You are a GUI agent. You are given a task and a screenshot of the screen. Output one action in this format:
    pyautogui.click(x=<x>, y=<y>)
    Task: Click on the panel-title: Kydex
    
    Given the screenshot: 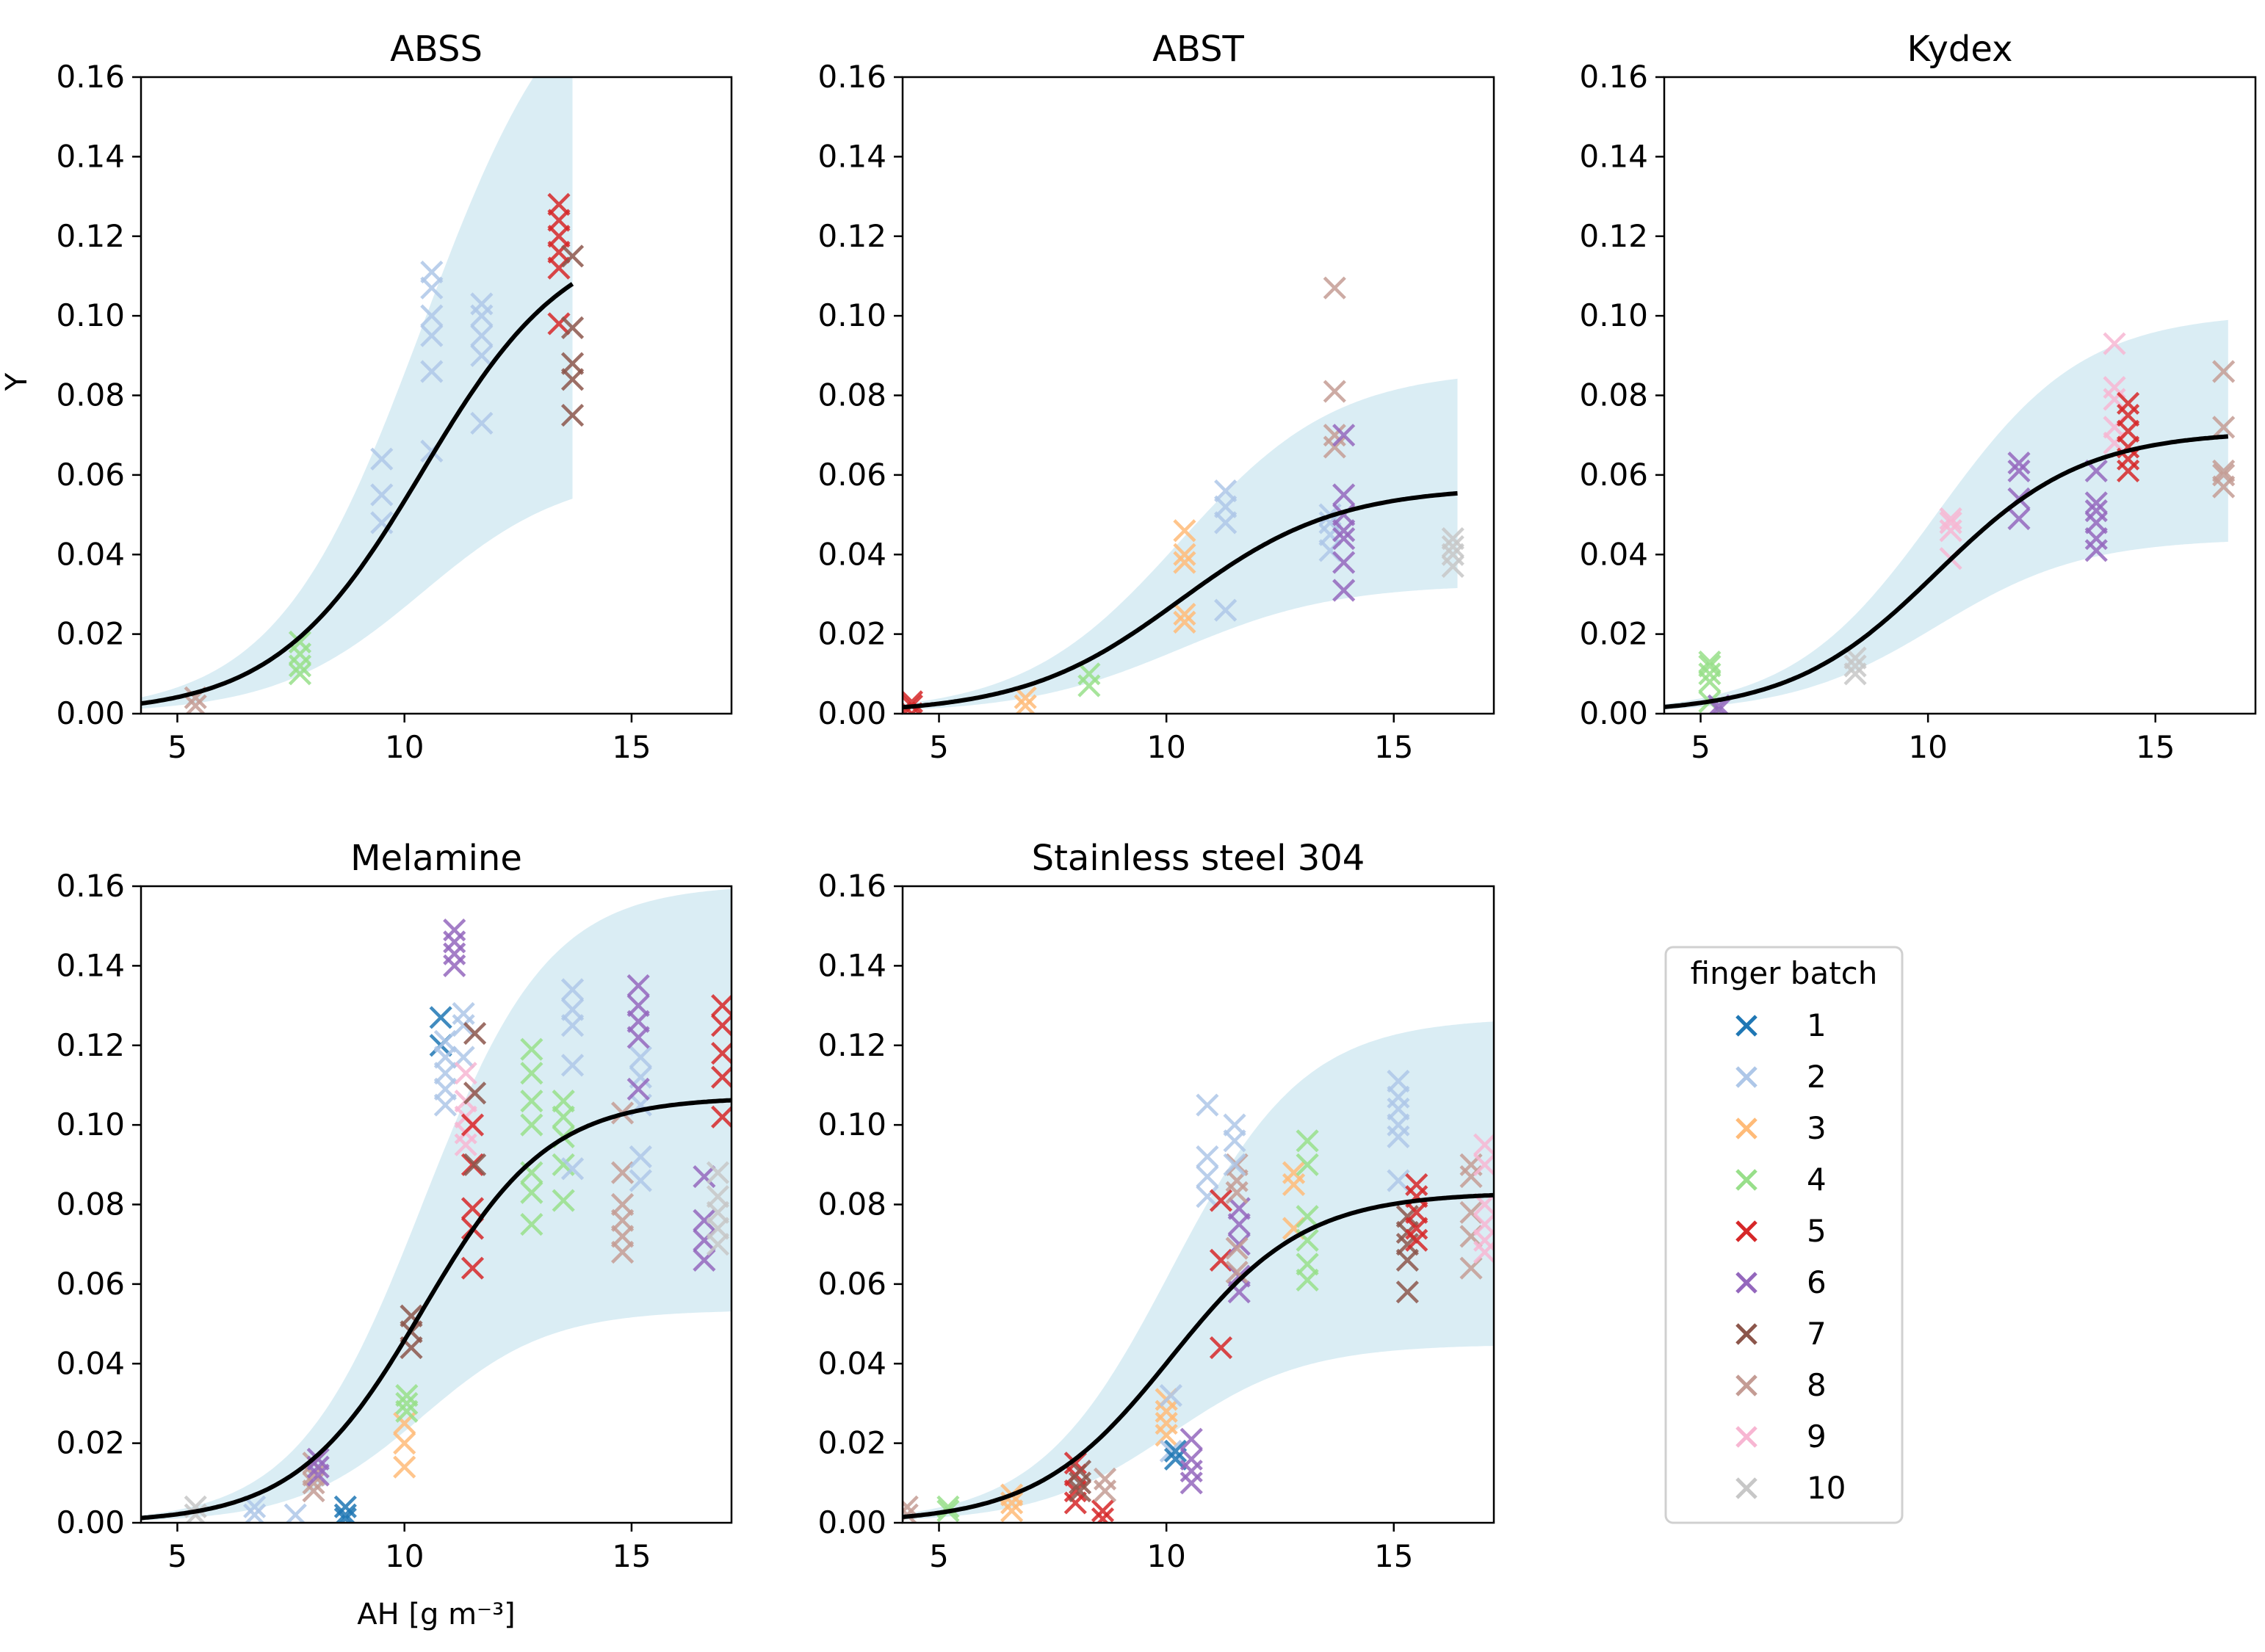 What is the action you would take?
    pyautogui.click(x=1960, y=49)
    